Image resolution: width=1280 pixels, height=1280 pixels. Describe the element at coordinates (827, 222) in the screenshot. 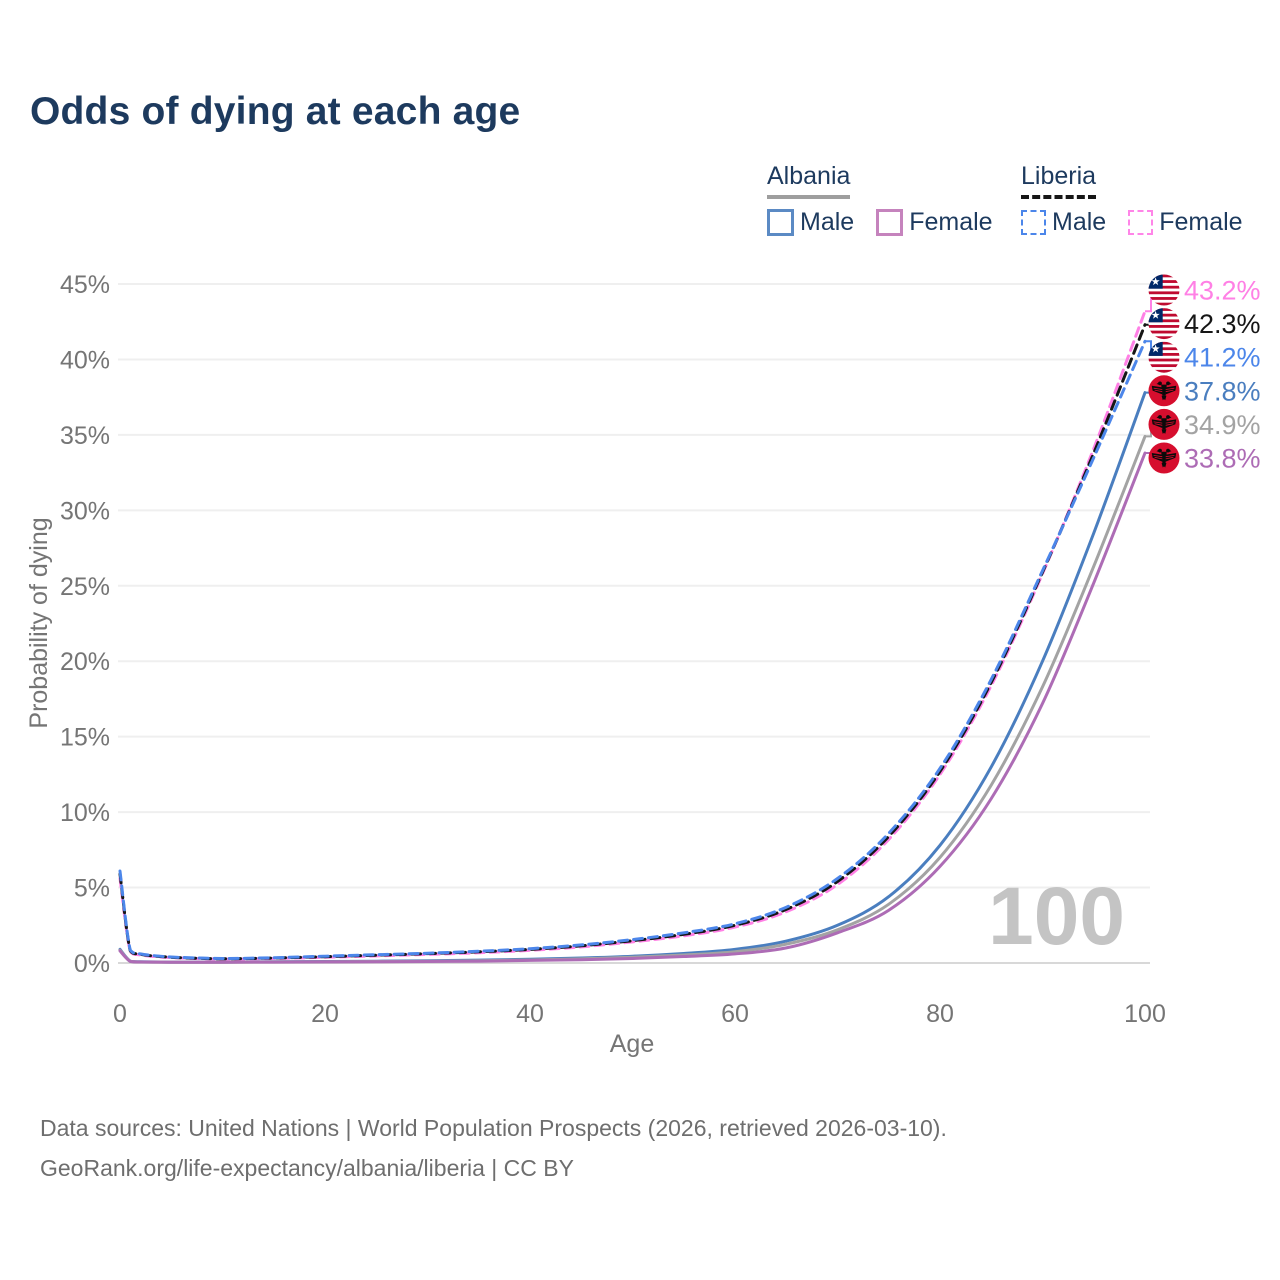

I see `legend-albania-male-label: Male` at that location.